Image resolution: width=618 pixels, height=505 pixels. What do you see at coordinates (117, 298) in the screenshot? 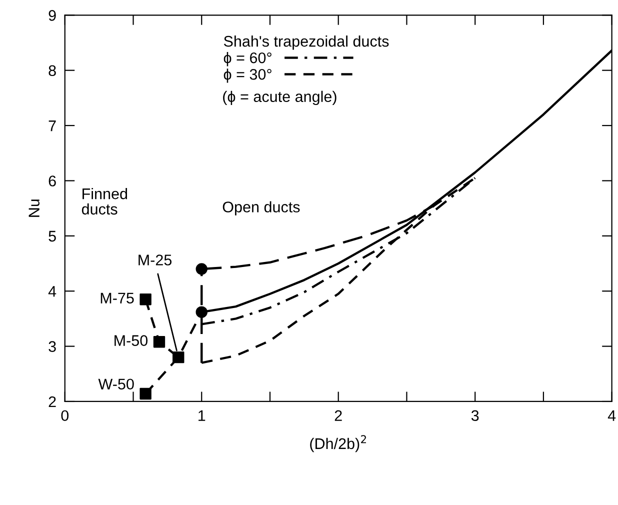
I see `annotation: M-75` at bounding box center [117, 298].